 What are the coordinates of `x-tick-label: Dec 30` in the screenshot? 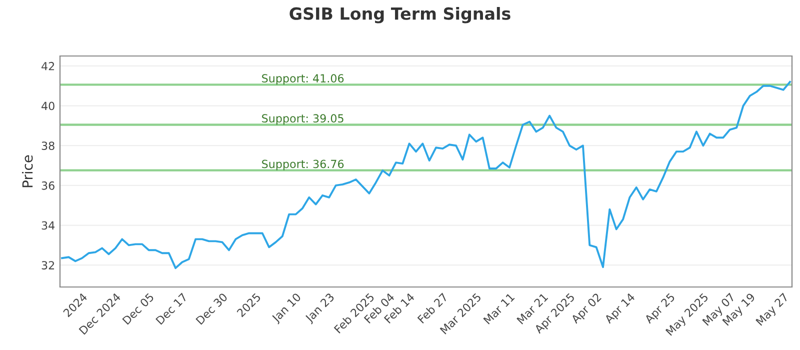 It's located at (212, 308).